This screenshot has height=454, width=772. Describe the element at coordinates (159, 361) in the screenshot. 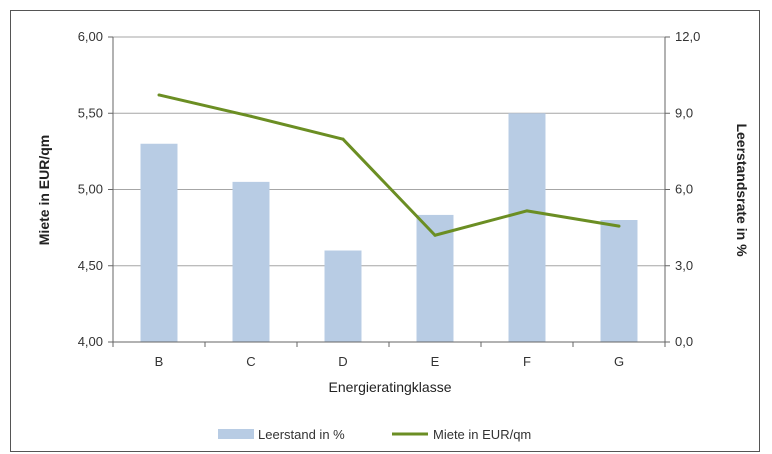

I see `tick-label-x: B` at that location.